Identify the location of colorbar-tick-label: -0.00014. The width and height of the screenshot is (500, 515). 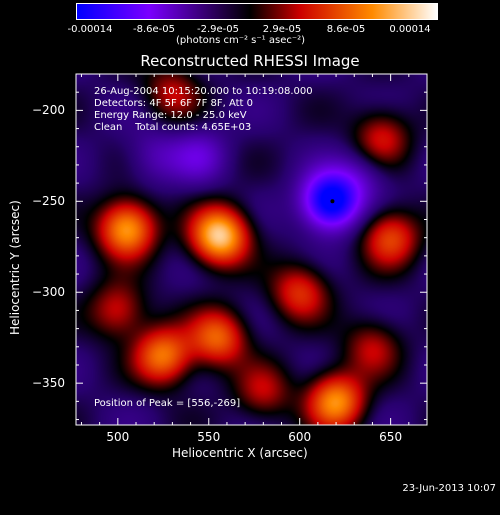
(90, 29).